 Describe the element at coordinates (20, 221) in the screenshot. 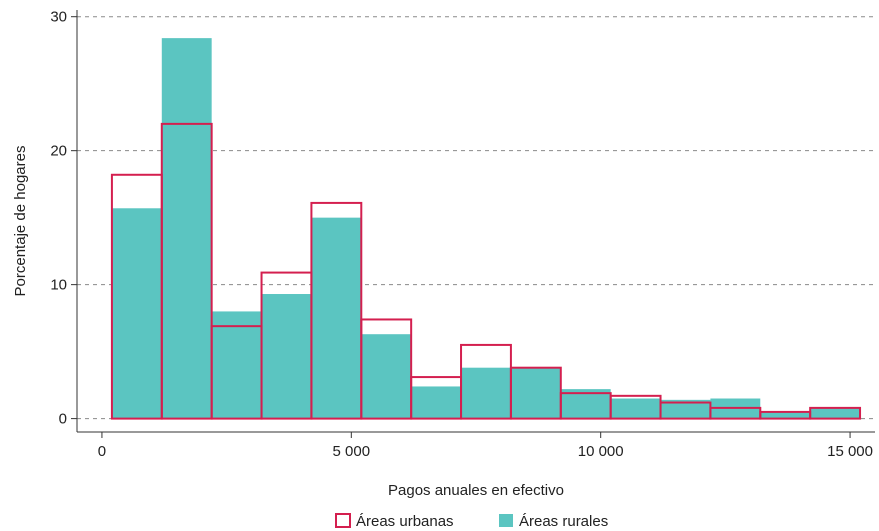

I see `y-axis-title: Porcentaje de hogares` at that location.